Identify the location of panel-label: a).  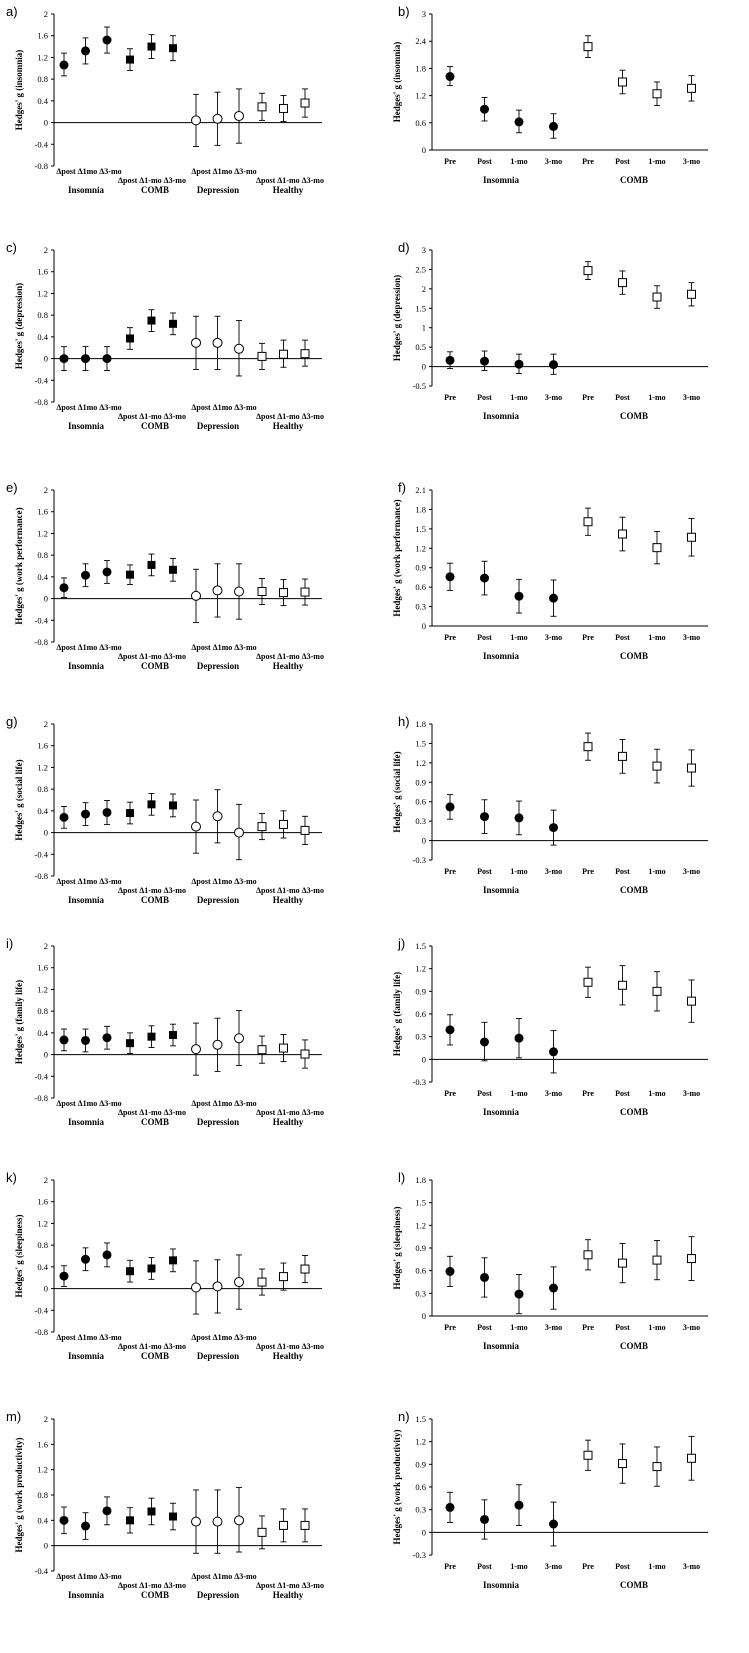
(12, 11).